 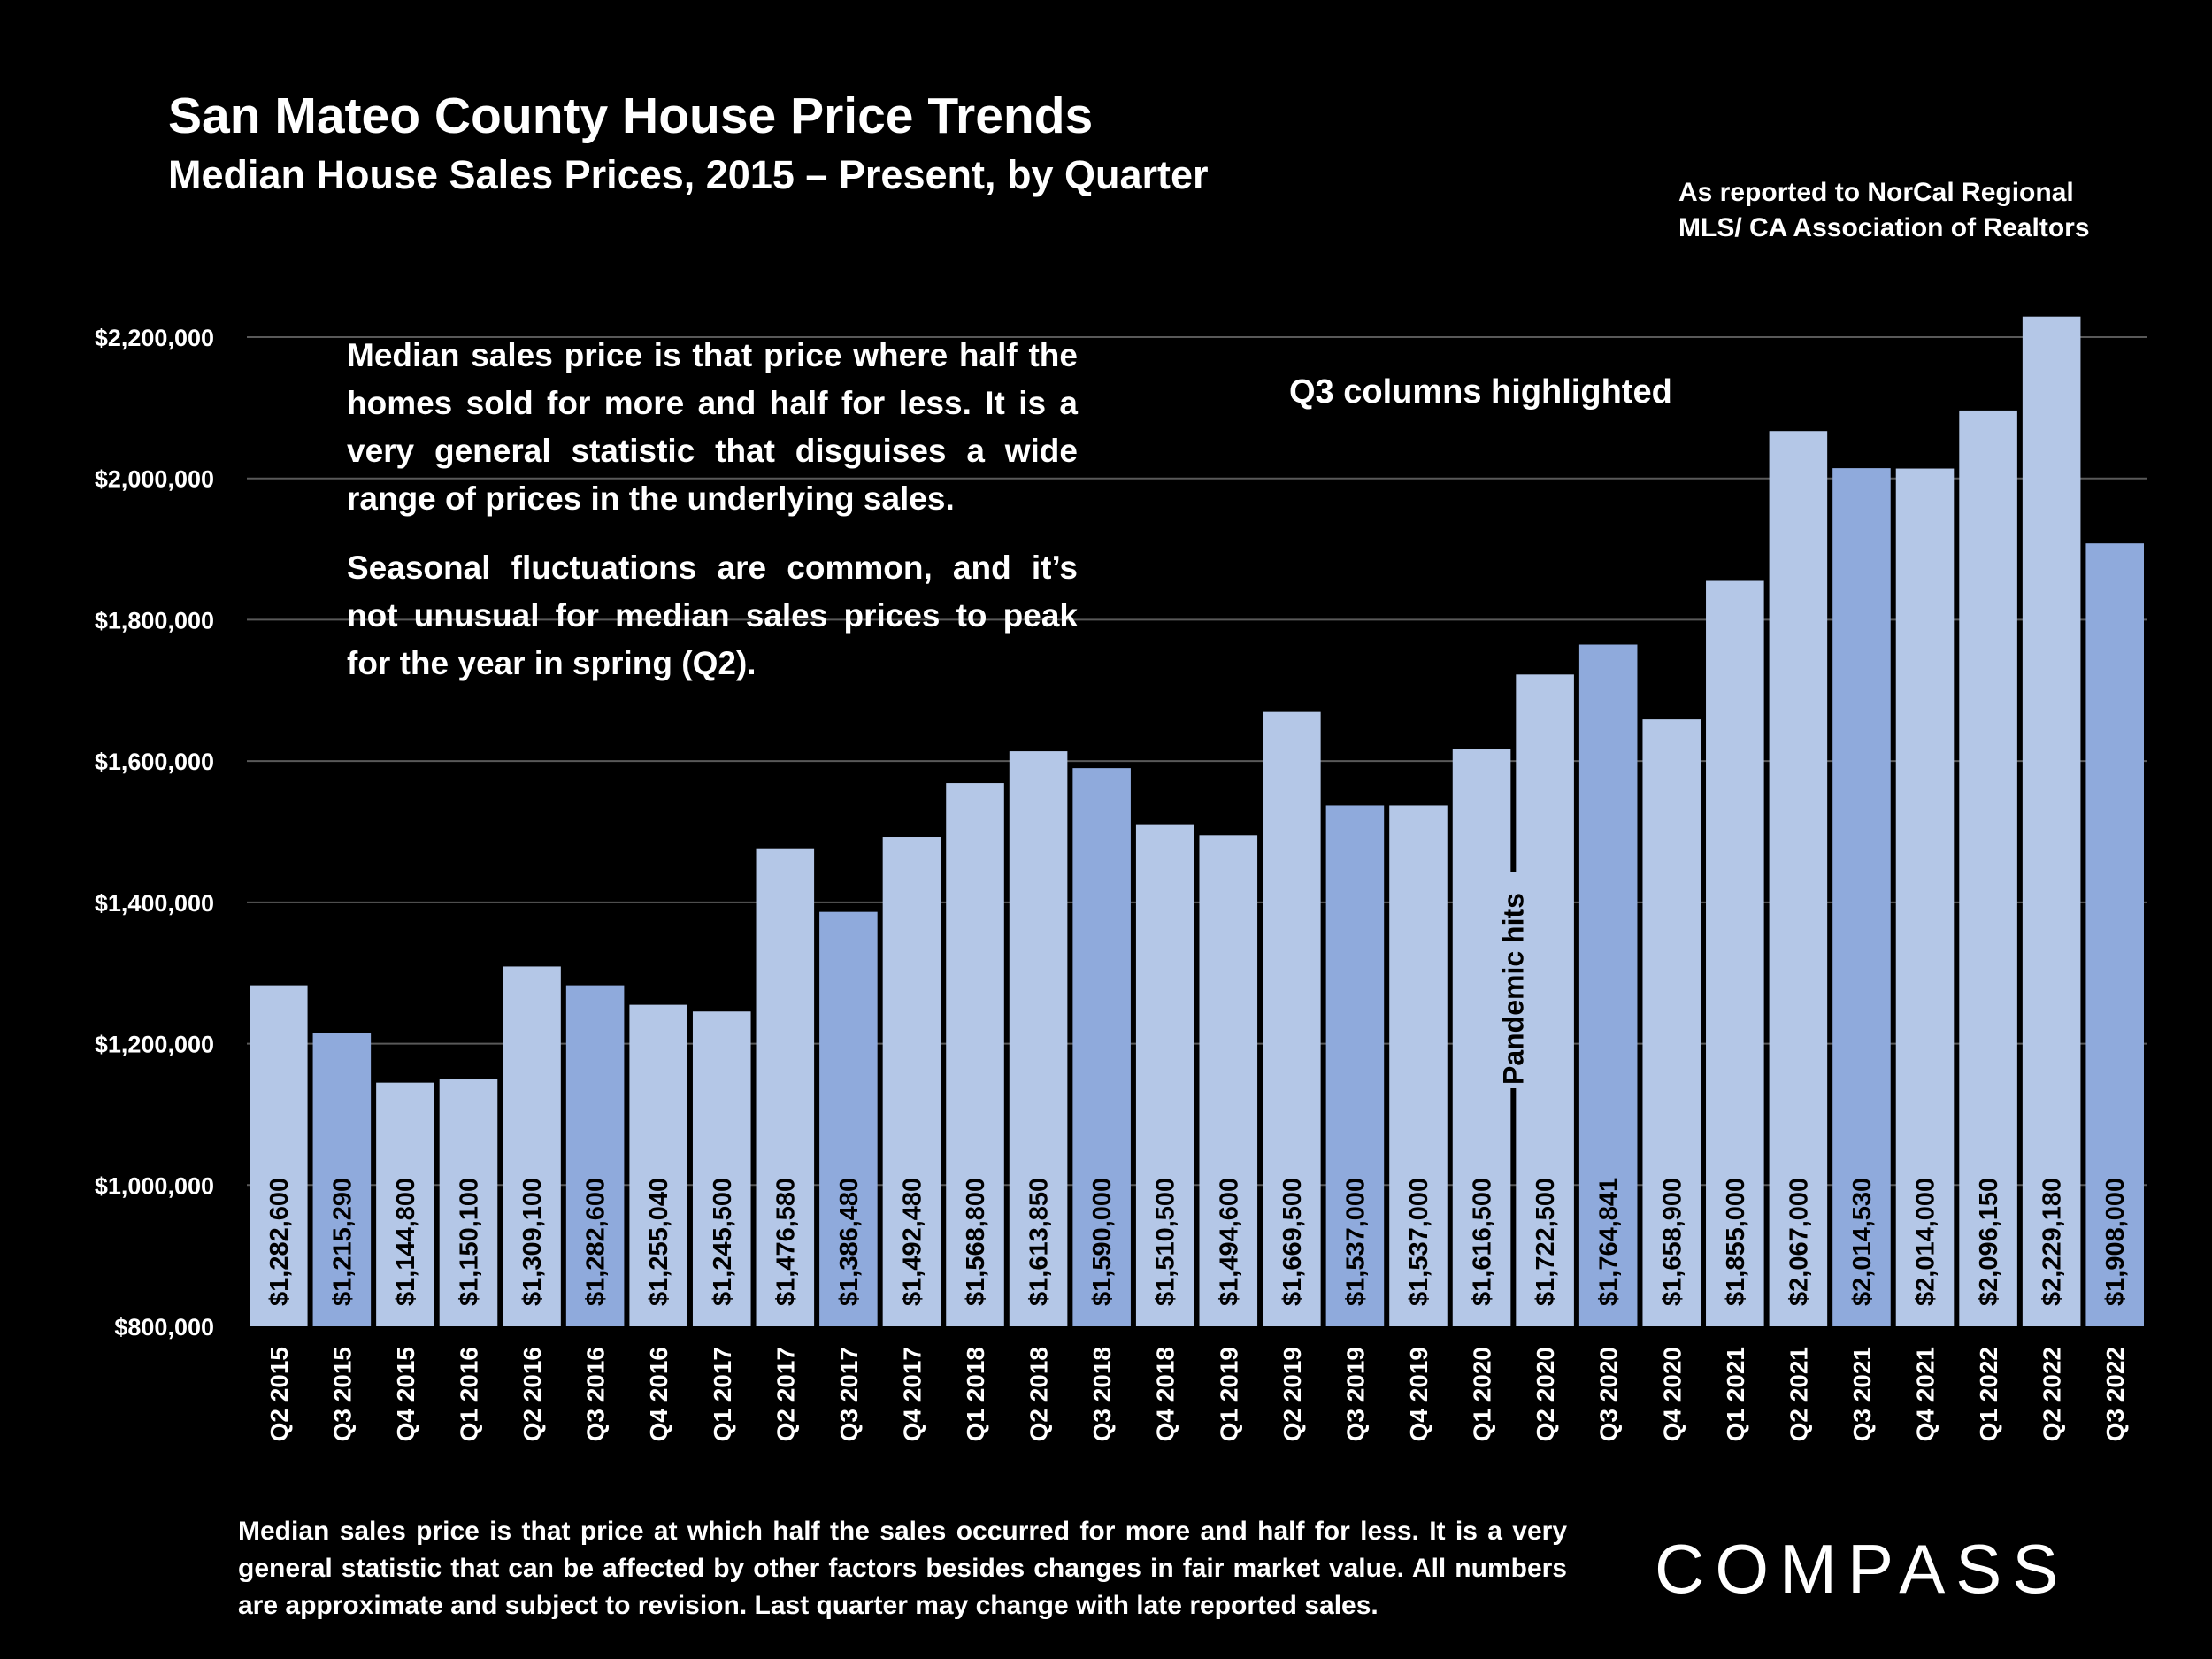 I want to click on data-label: $1,245,500, so click(x=723, y=1242).